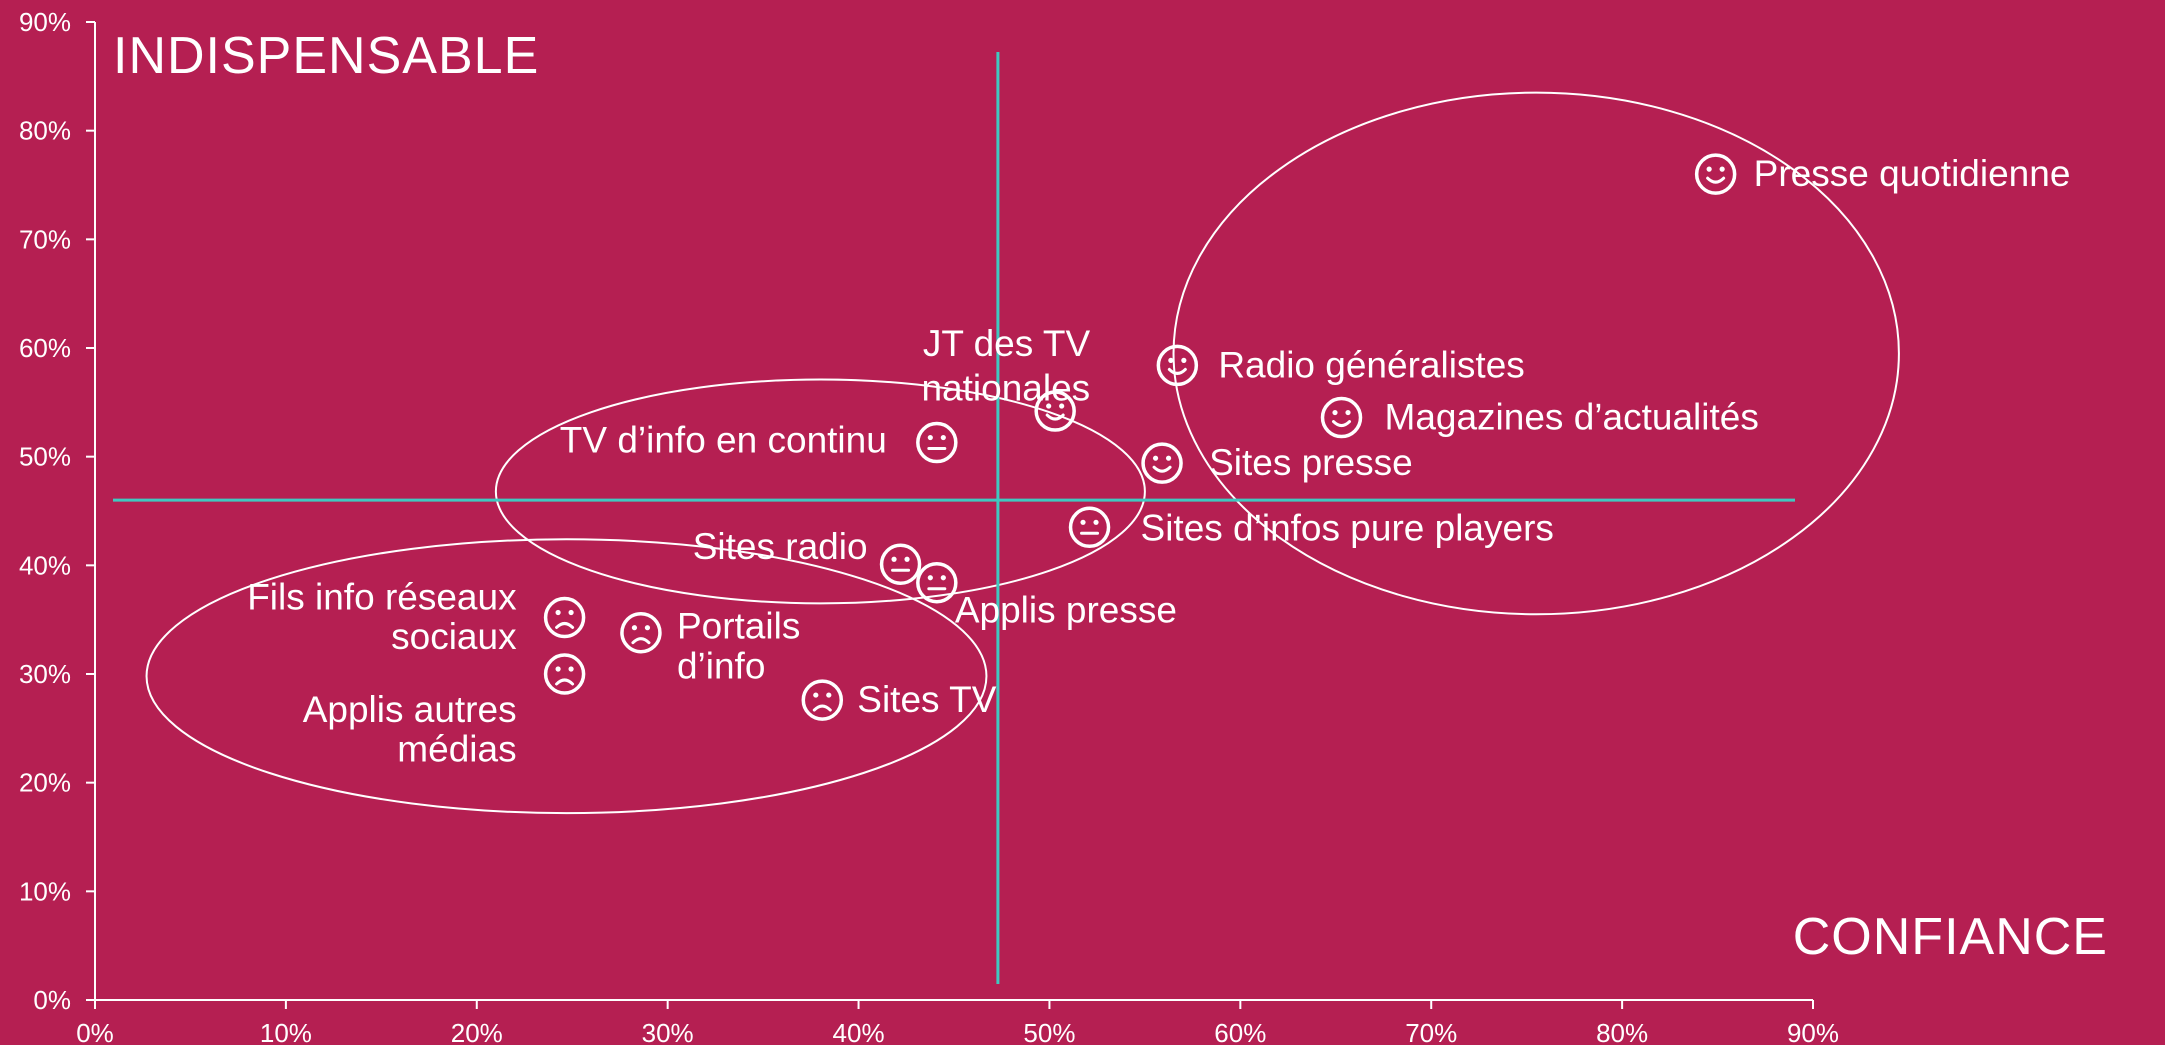 Image resolution: width=2165 pixels, height=1045 pixels. I want to click on group-ellipse-negative, so click(566, 676).